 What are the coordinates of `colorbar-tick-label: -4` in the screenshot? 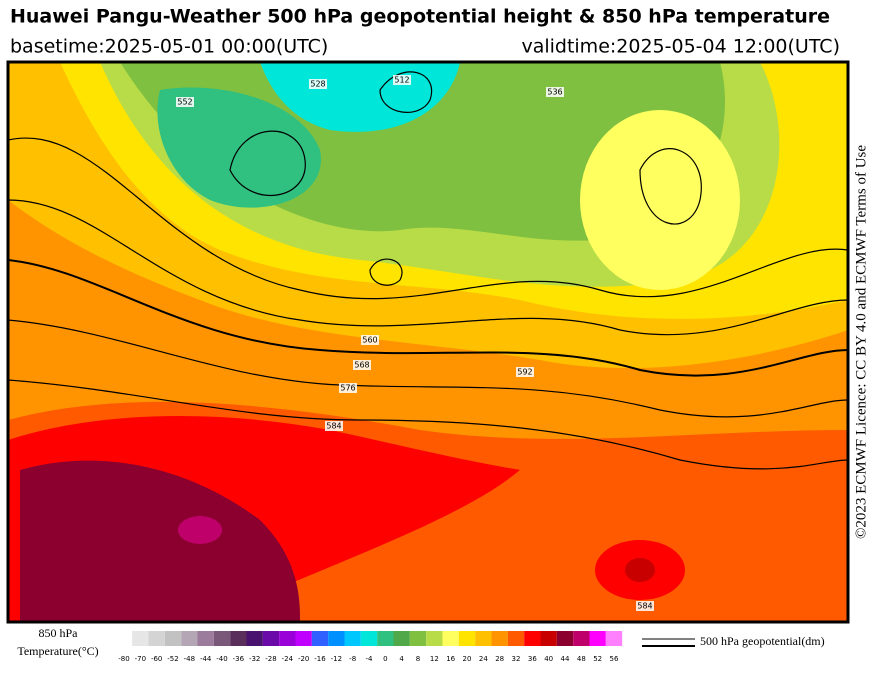 It's located at (370, 659).